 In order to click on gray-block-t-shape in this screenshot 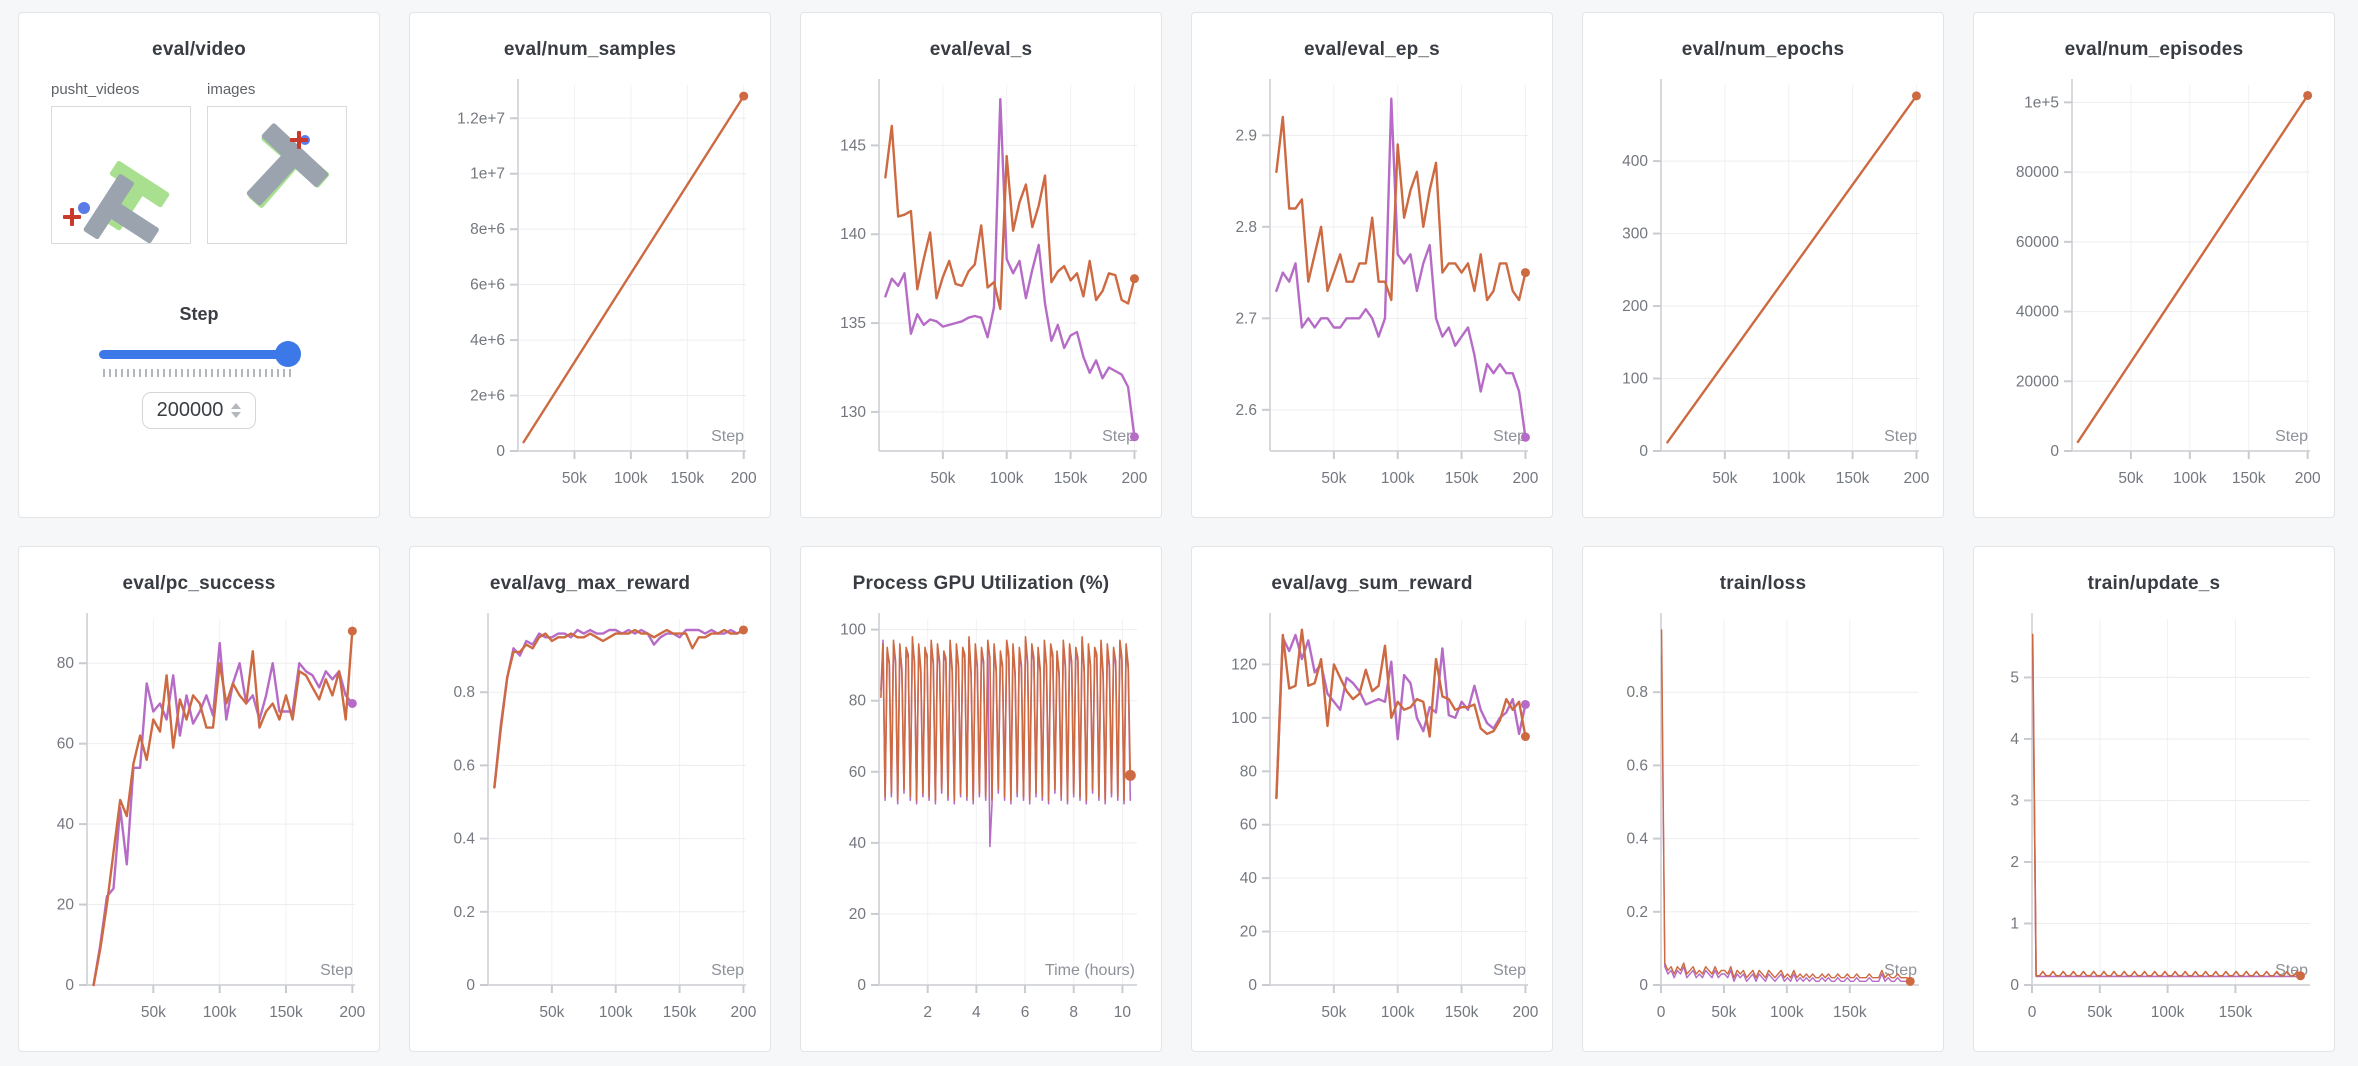, I will do `click(277, 175)`.